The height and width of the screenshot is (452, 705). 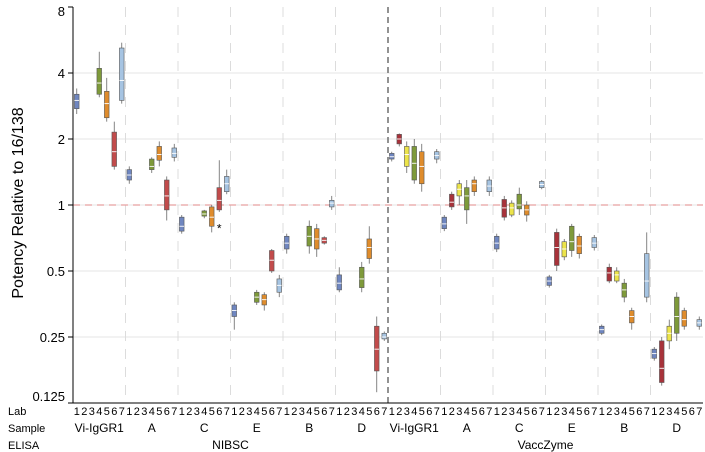 I want to click on box-nibsc-b-lab4, so click(x=309, y=237).